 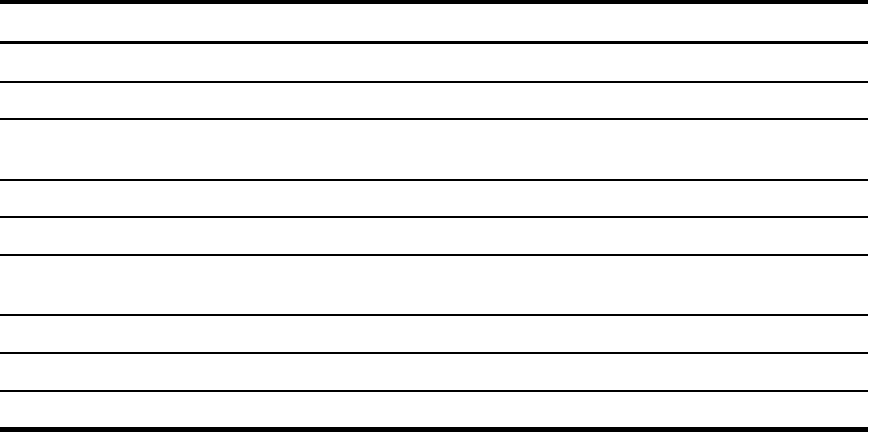 I want to click on table-header-row, so click(x=434, y=22).